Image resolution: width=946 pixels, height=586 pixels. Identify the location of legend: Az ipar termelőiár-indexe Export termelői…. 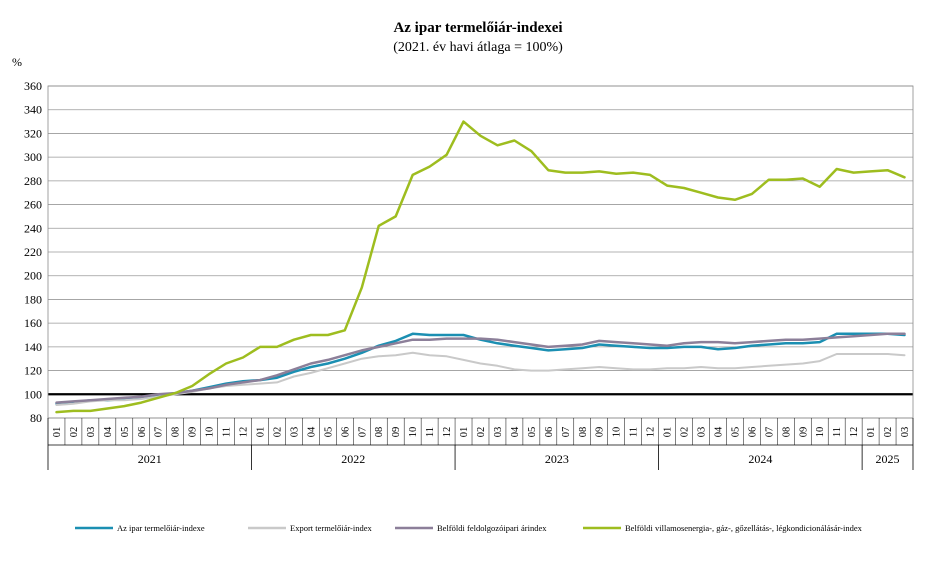
(469, 528).